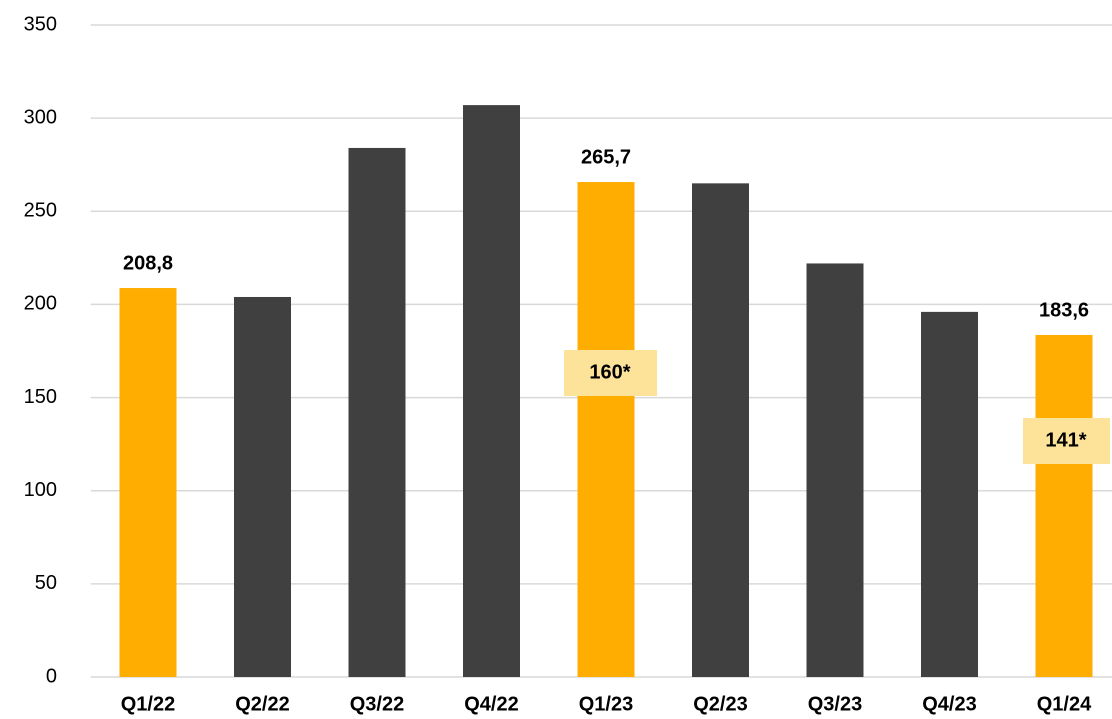 The image size is (1112, 719). Describe the element at coordinates (148, 704) in the screenshot. I see `x-tick-label: Q1/22` at that location.